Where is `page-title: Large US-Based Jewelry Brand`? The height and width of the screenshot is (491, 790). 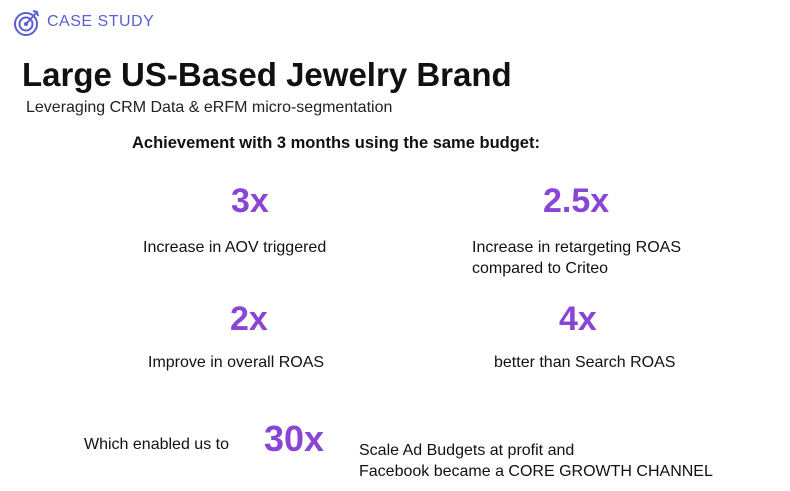
page-title: Large US-Based Jewelry Brand is located at coordinates (267, 74).